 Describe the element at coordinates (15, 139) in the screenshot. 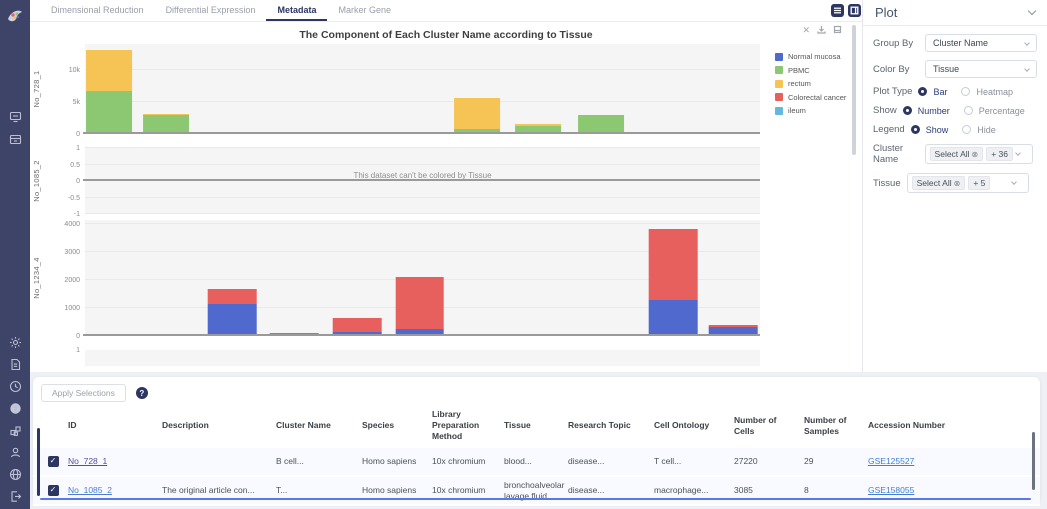

I see `archive-icon` at that location.